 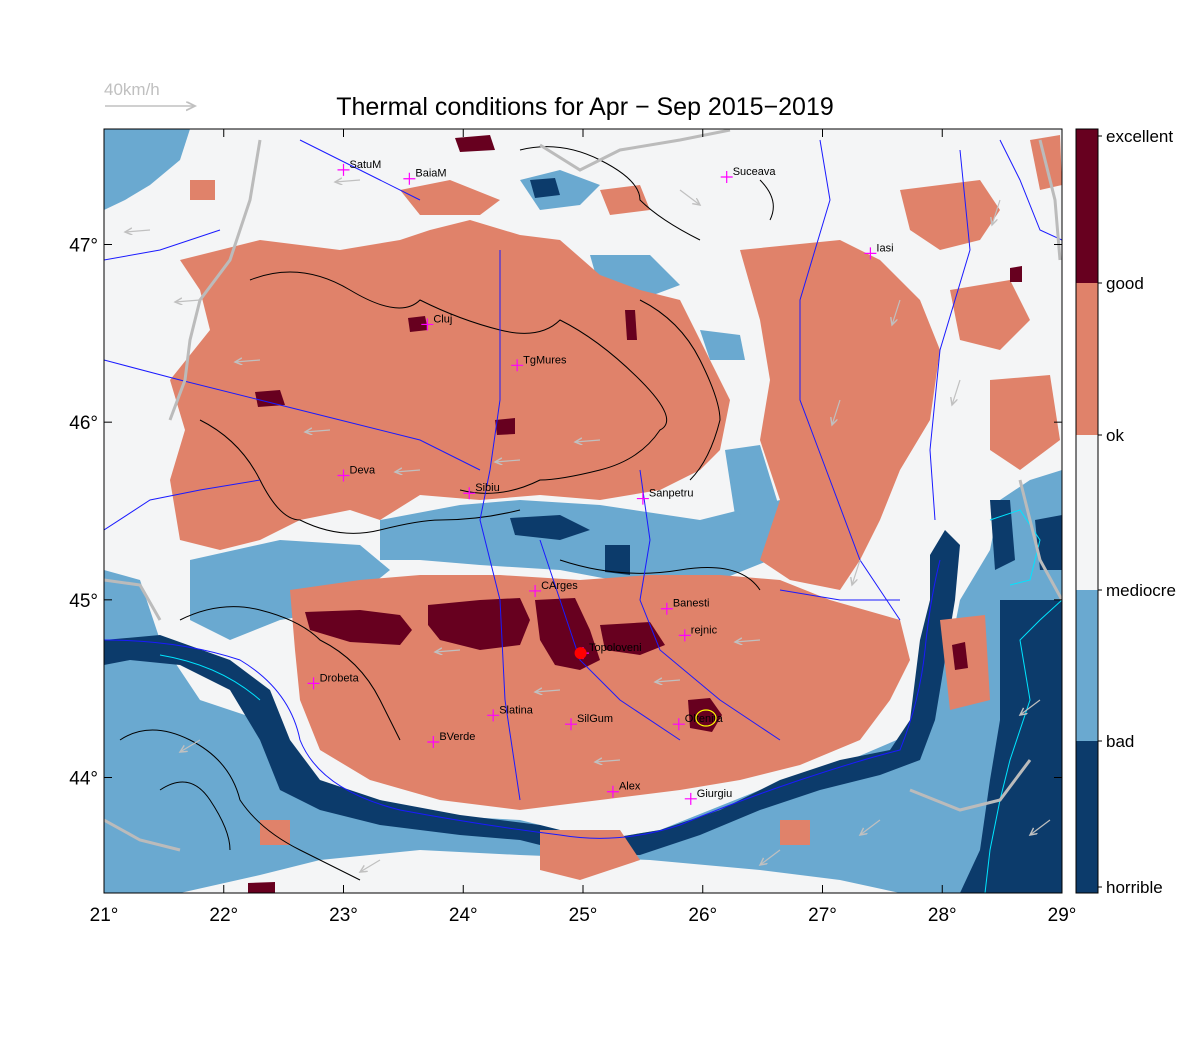 I want to click on city-marker: rejnic, so click(x=698, y=633).